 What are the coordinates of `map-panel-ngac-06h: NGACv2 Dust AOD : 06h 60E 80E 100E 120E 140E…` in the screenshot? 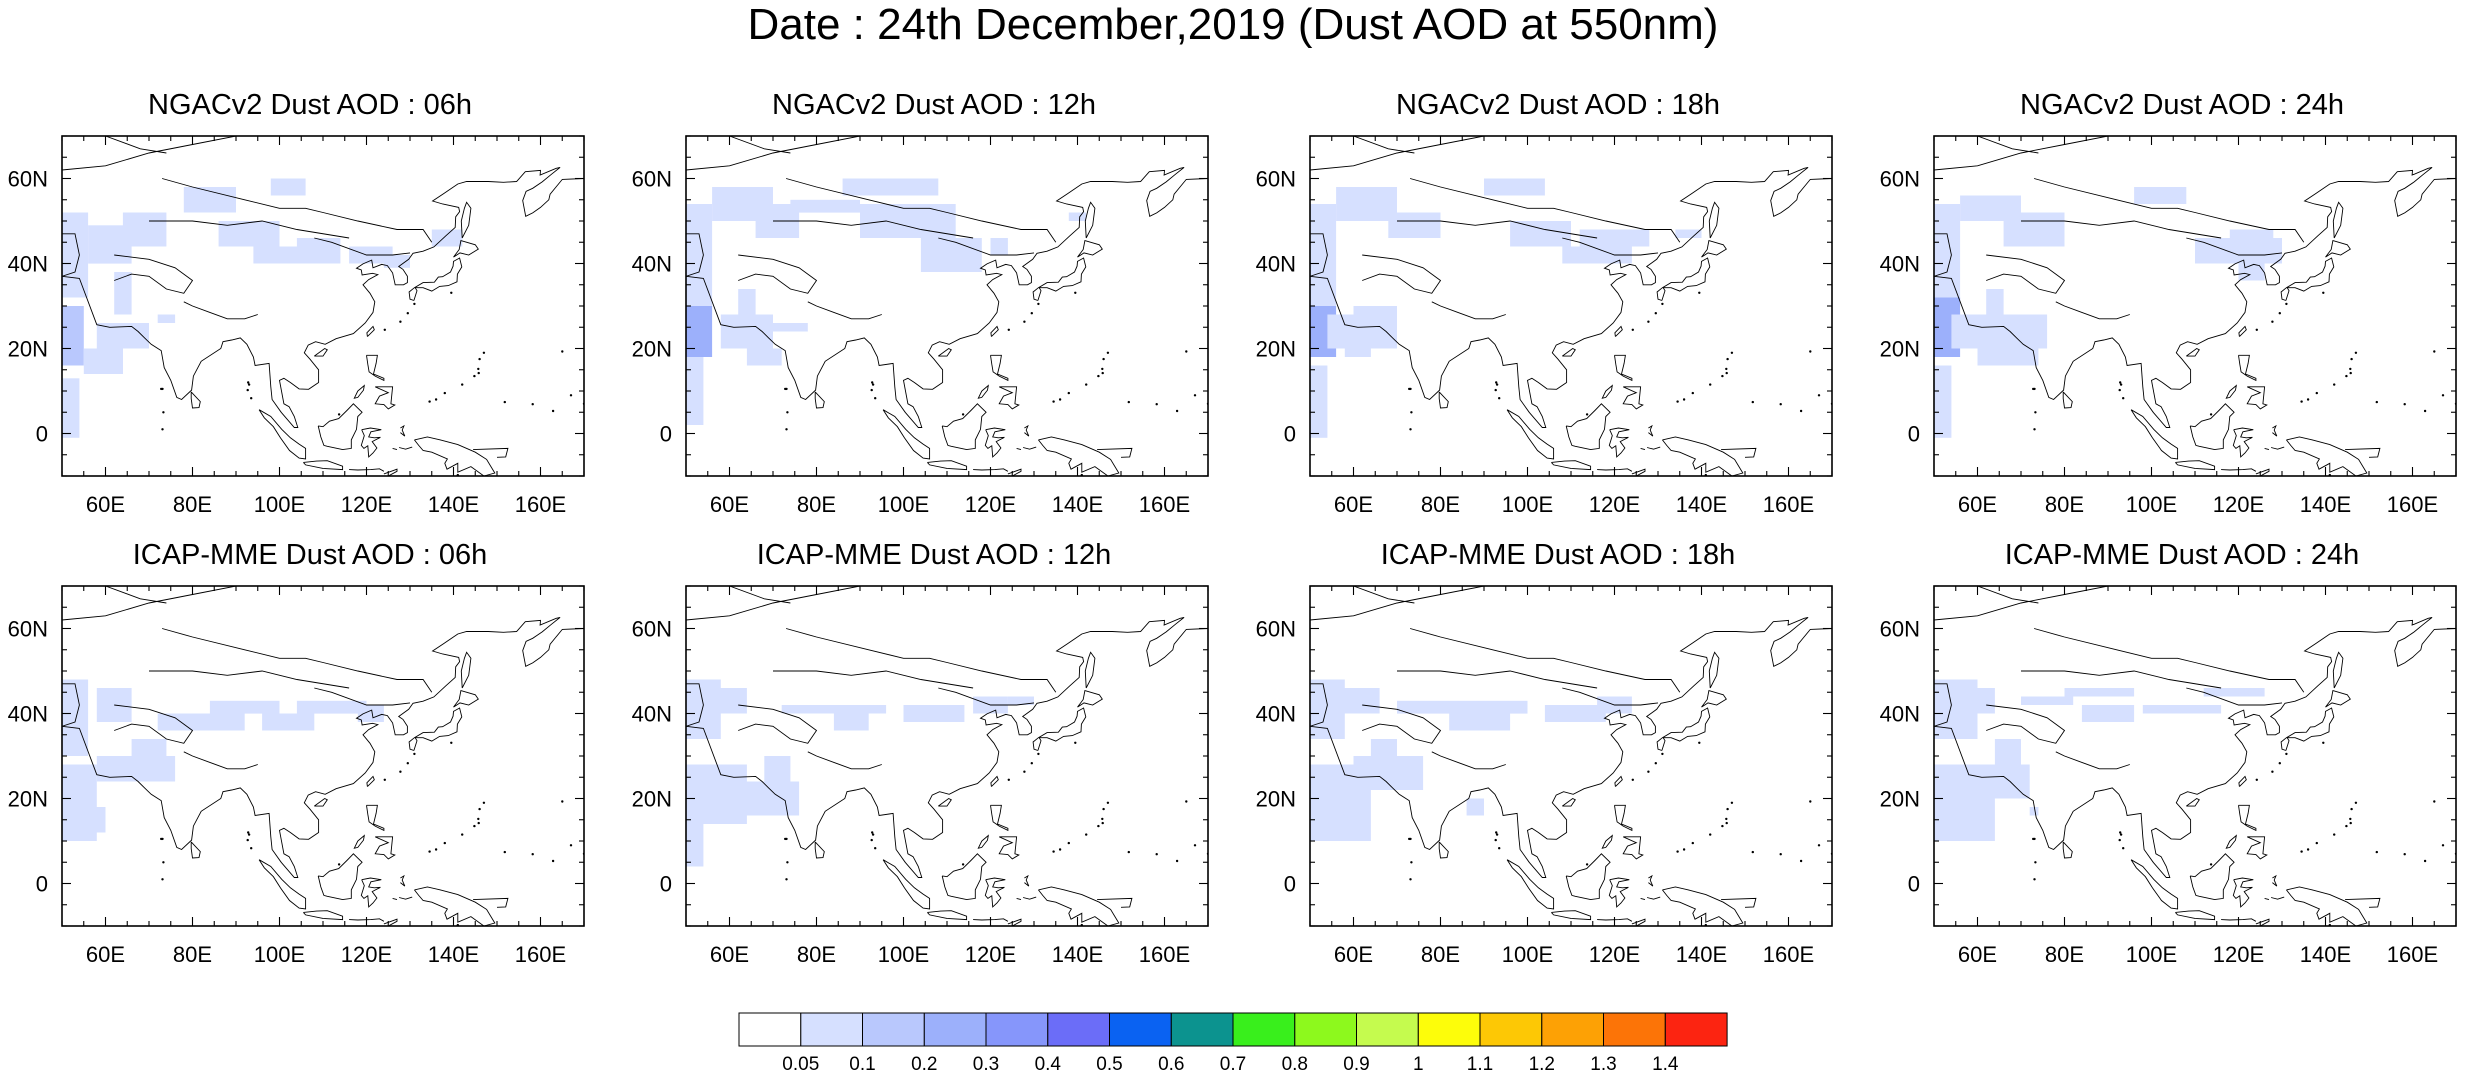 It's located at (296, 258).